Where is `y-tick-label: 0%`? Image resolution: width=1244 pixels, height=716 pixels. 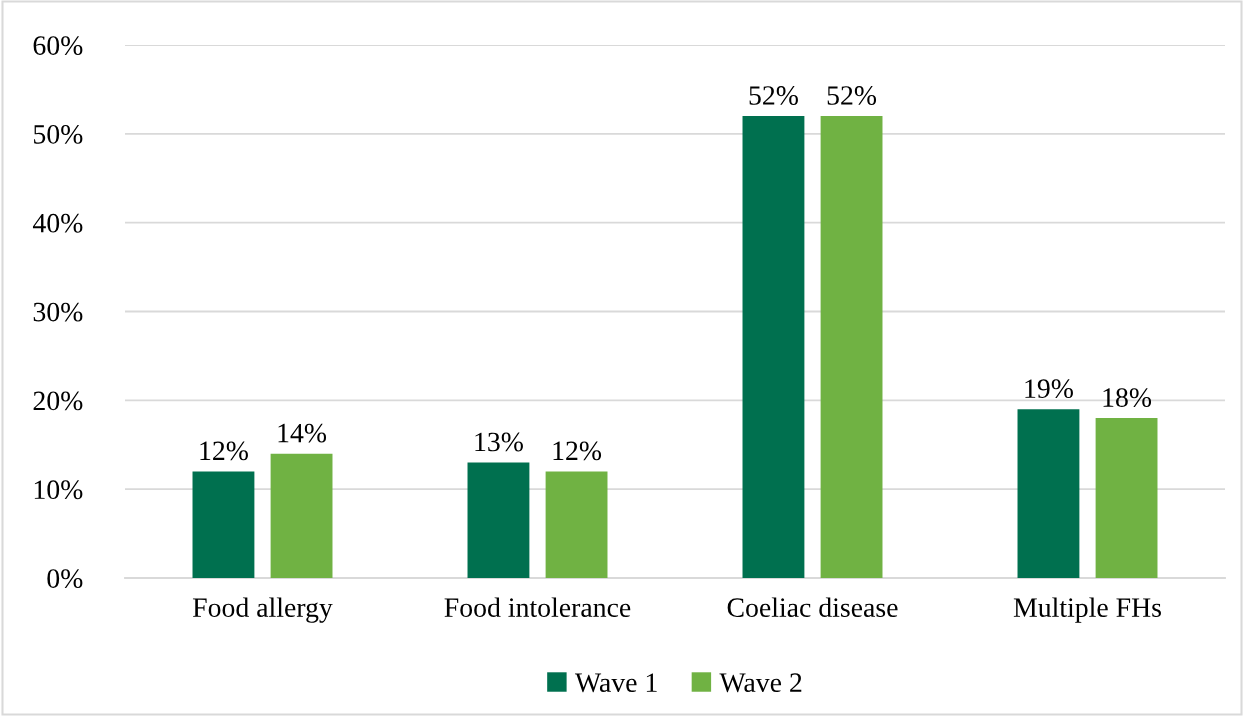
y-tick-label: 0% is located at coordinates (65, 578).